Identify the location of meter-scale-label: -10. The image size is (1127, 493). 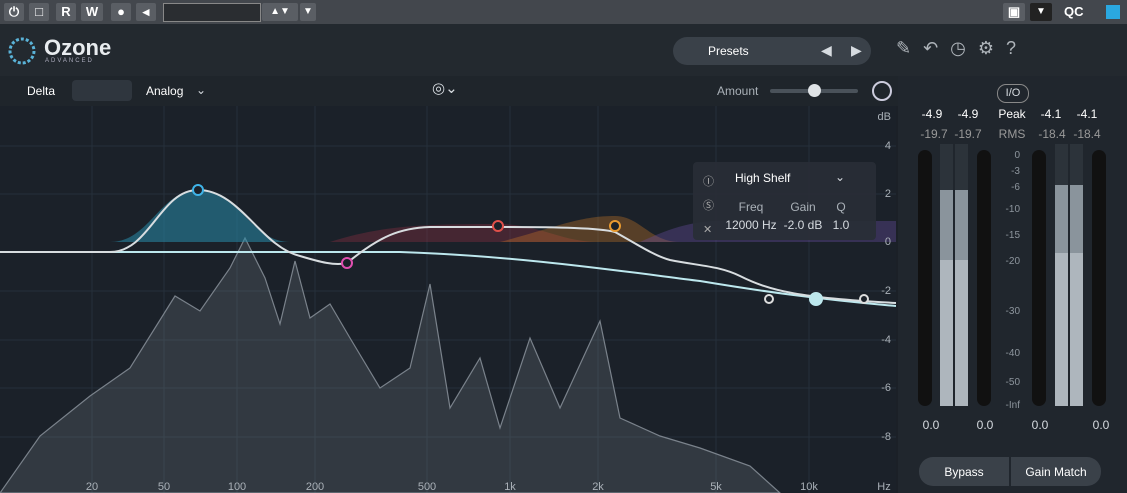
(1012, 209).